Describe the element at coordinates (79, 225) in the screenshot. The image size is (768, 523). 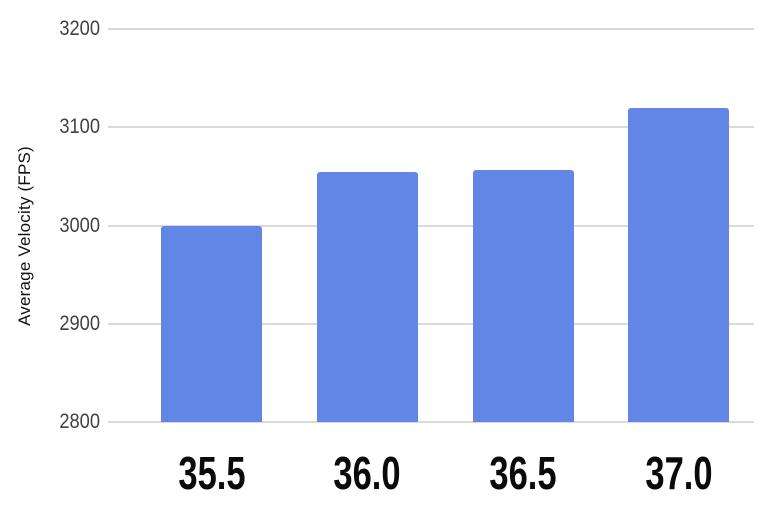
I see `y-tick-label: 3000` at that location.